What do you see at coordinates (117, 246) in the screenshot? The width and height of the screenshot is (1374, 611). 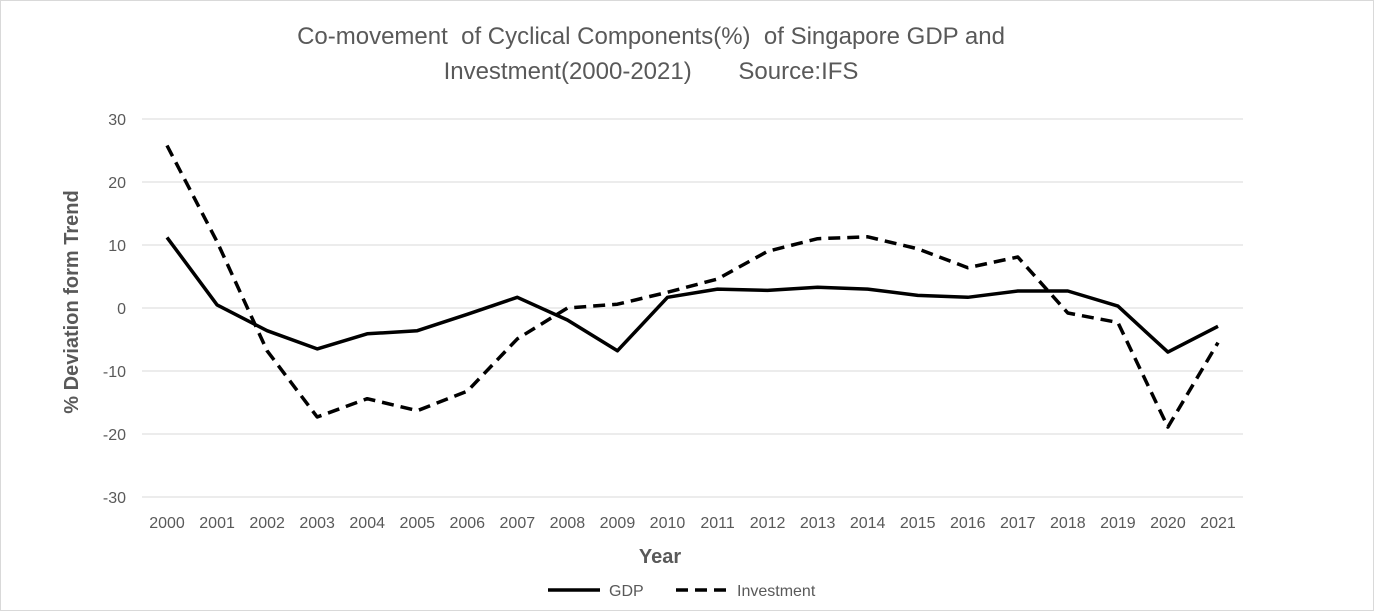 I see `y-tick-label: 10` at bounding box center [117, 246].